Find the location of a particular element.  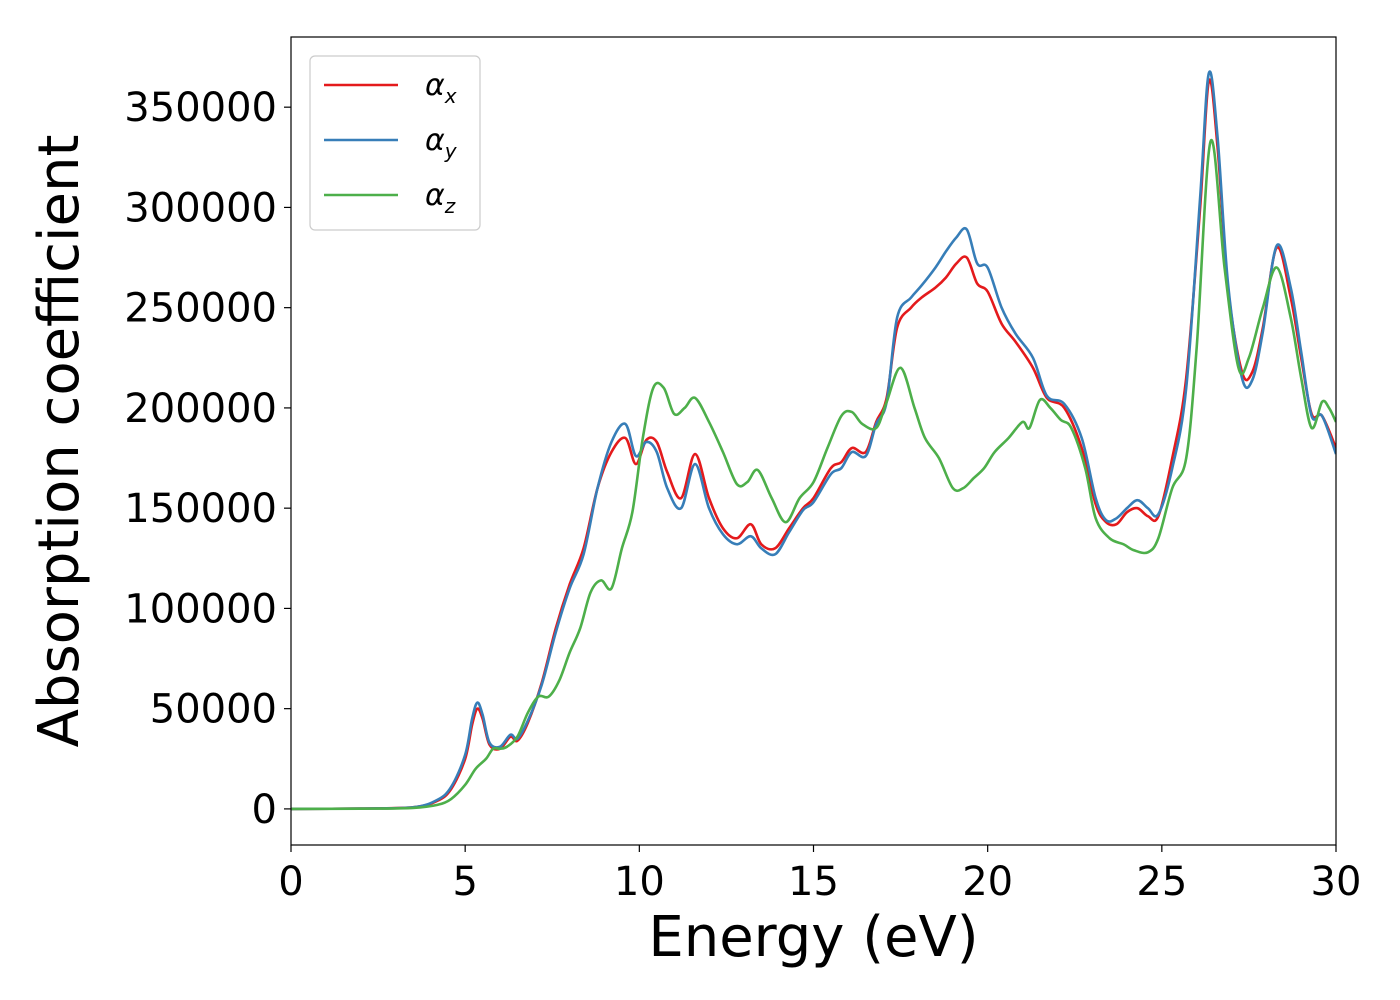

x-tick-label: 10 is located at coordinates (639, 882).